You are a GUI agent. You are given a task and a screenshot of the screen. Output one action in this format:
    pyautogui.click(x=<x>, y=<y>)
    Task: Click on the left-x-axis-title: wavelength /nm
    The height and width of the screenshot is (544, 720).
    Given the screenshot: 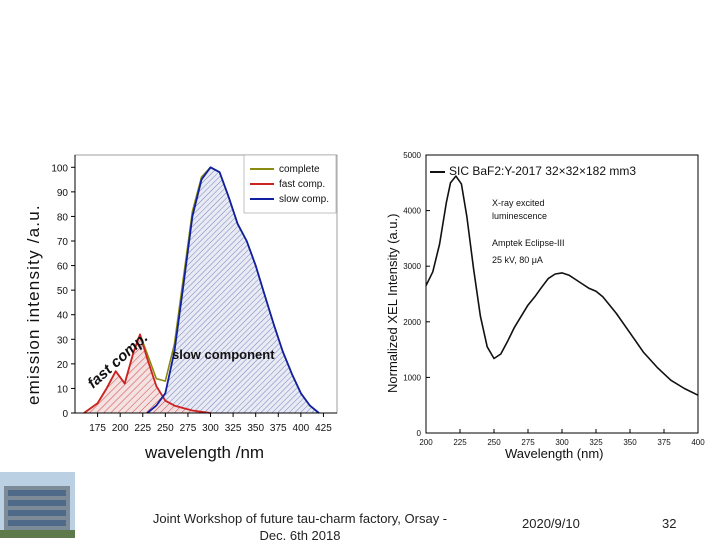 What is the action you would take?
    pyautogui.click(x=204, y=452)
    